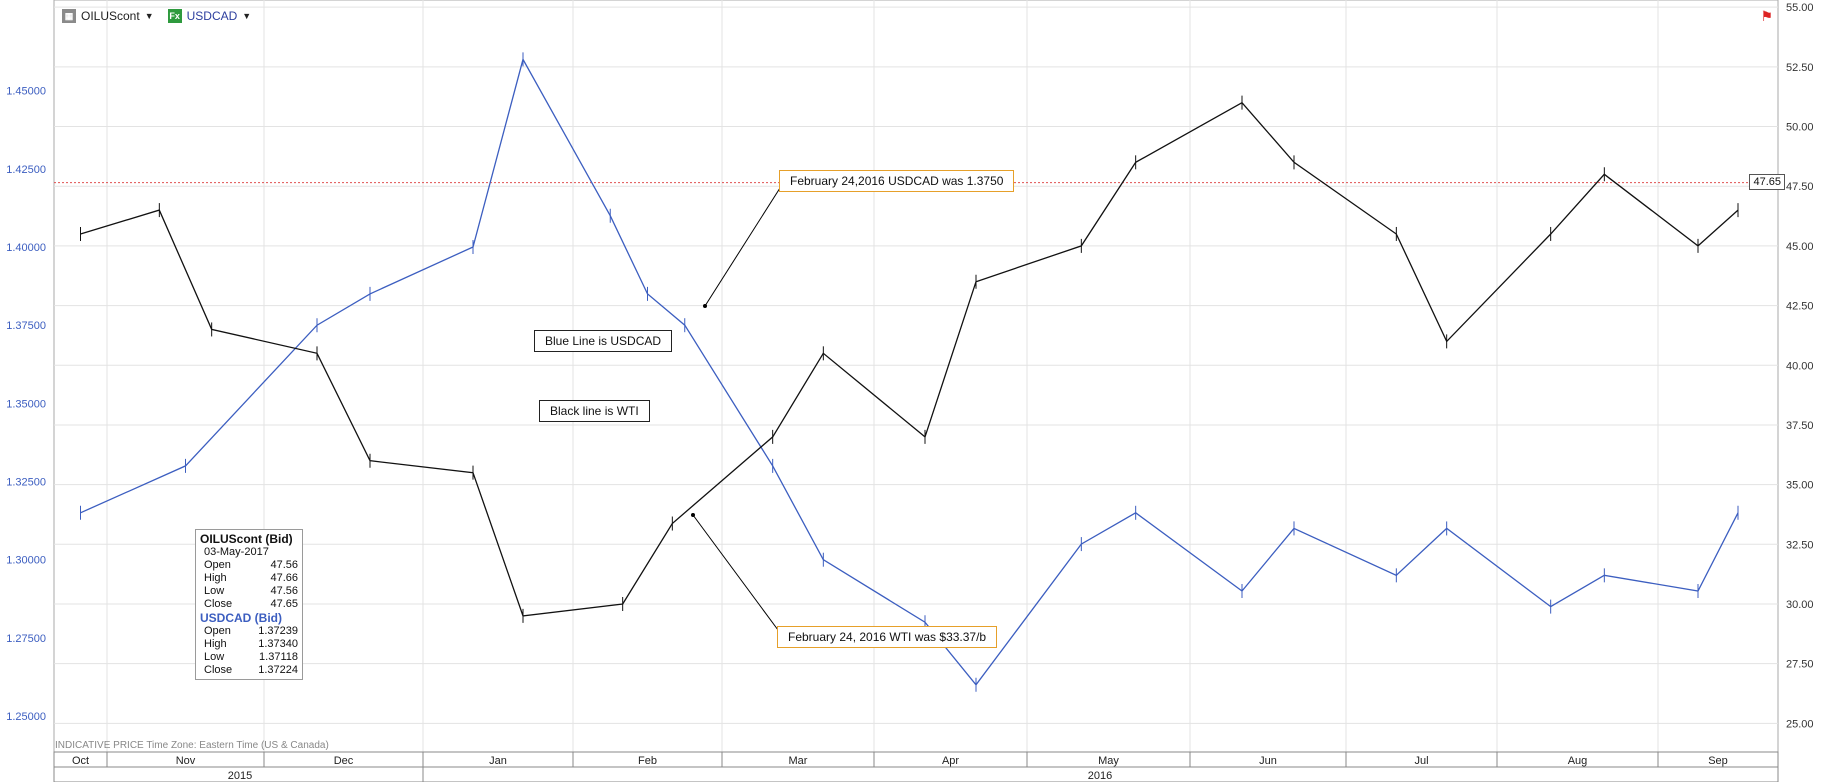  I want to click on left-tick-label: 1.37500, so click(26, 326).